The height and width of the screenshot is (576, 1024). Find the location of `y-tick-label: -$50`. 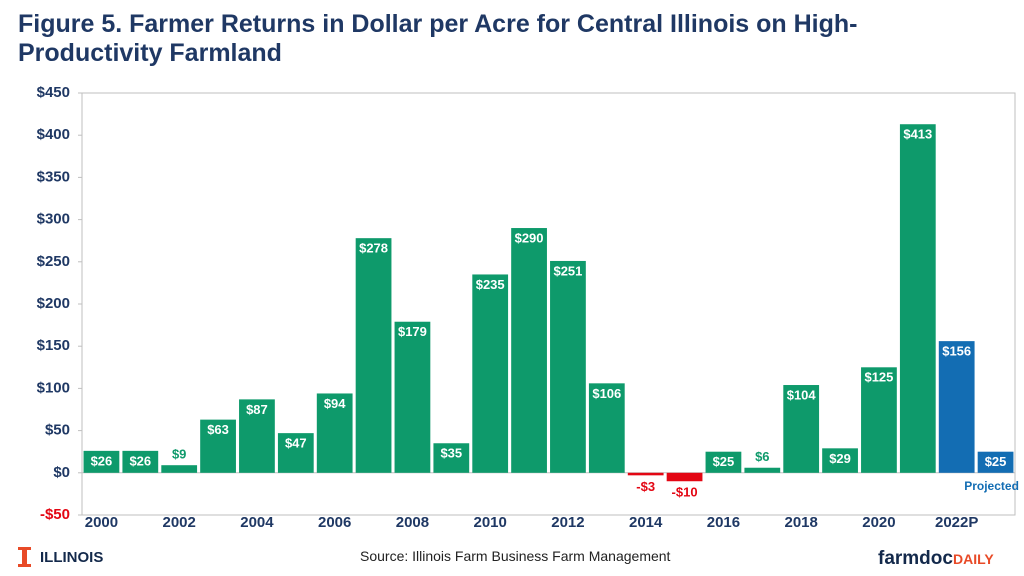

y-tick-label: -$50 is located at coordinates (55, 514).